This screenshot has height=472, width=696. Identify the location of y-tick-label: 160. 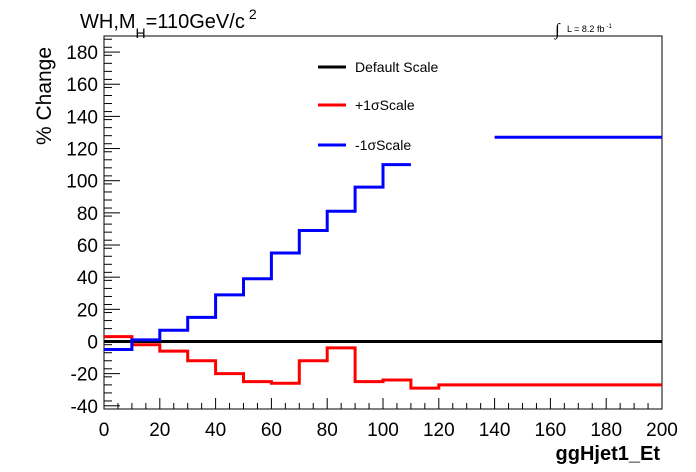
(82, 85).